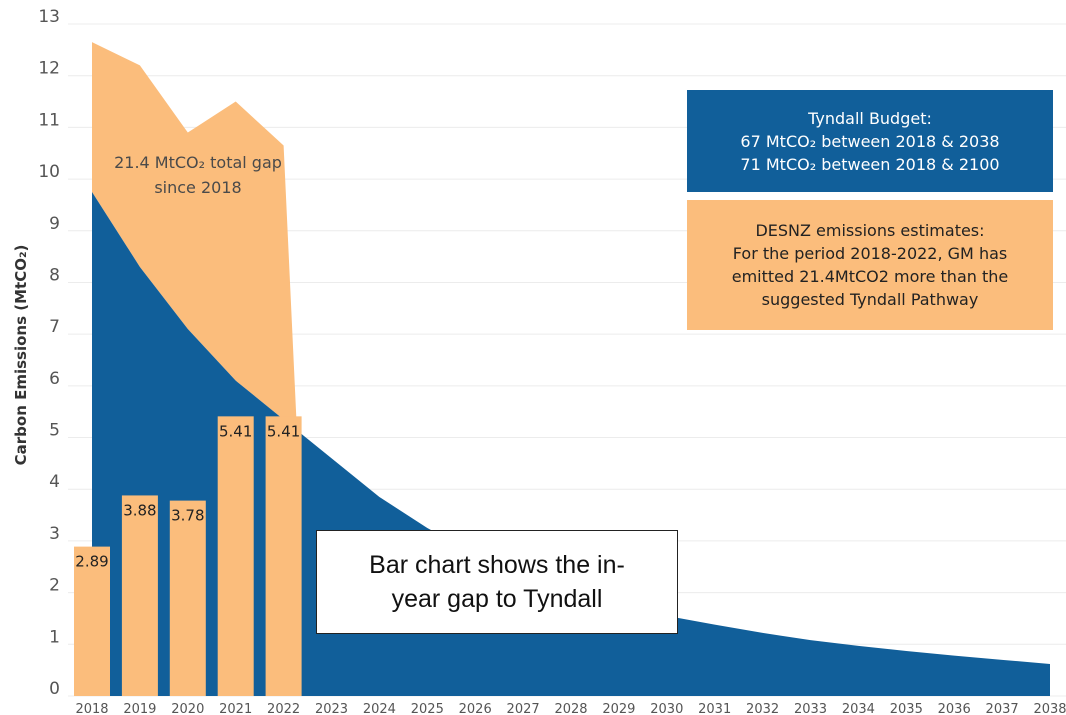  I want to click on y-axis-label: Carbon Emissions (MtCO₂), so click(21, 355).